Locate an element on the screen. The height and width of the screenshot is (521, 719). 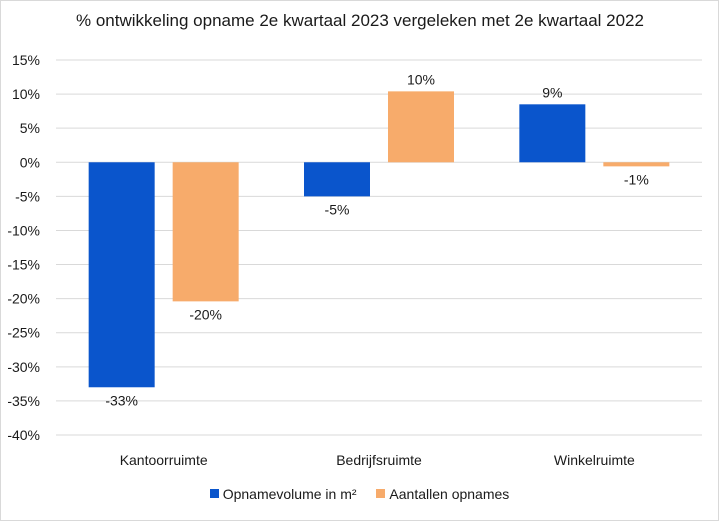
y-tick-label: 0% is located at coordinates (30, 162).